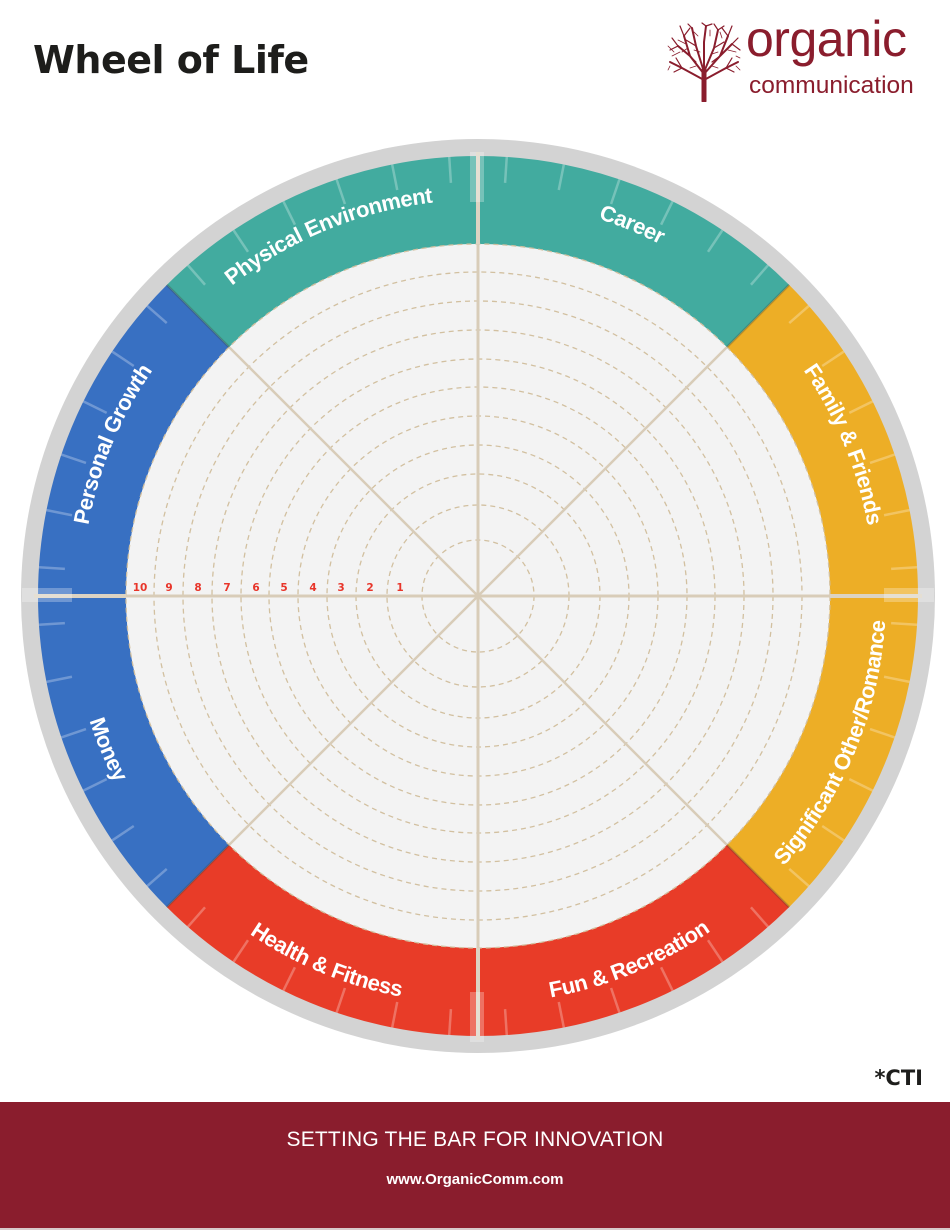 The height and width of the screenshot is (1230, 950). What do you see at coordinates (312, 588) in the screenshot?
I see `scale-label: 4` at bounding box center [312, 588].